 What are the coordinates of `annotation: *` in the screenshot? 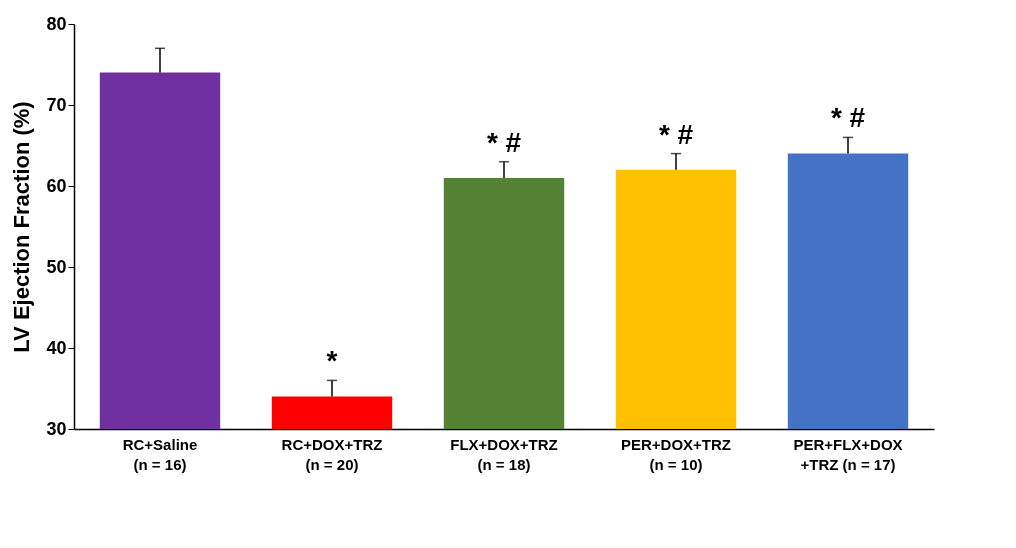 It's located at (332, 361).